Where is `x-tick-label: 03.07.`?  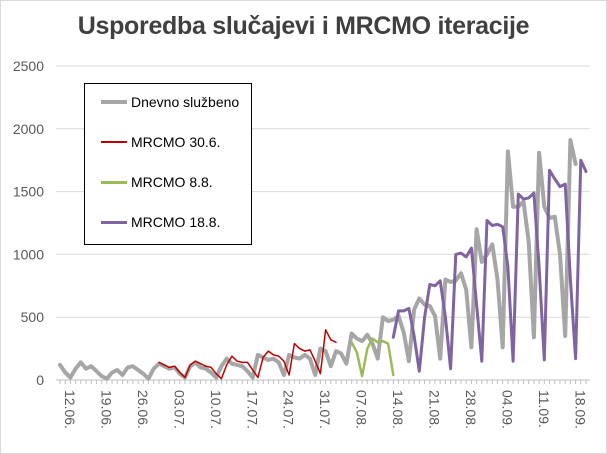 x-tick-label: 03.07. is located at coordinates (179, 409).